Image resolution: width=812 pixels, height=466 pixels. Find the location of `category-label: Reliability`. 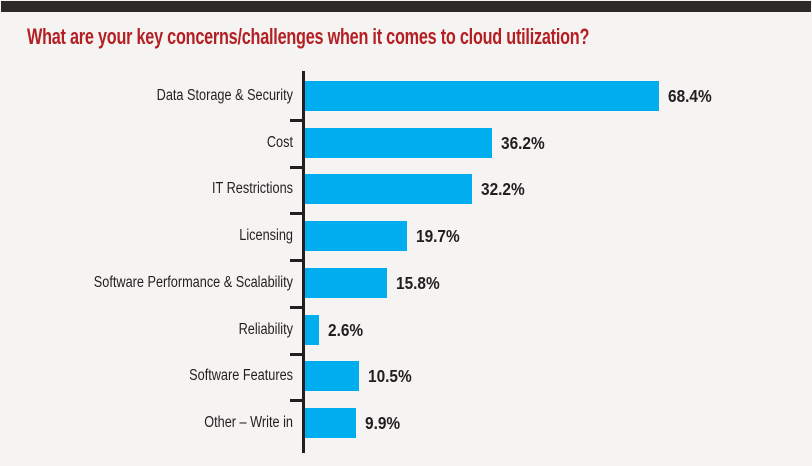

category-label: Reliability is located at coordinates (265, 329).